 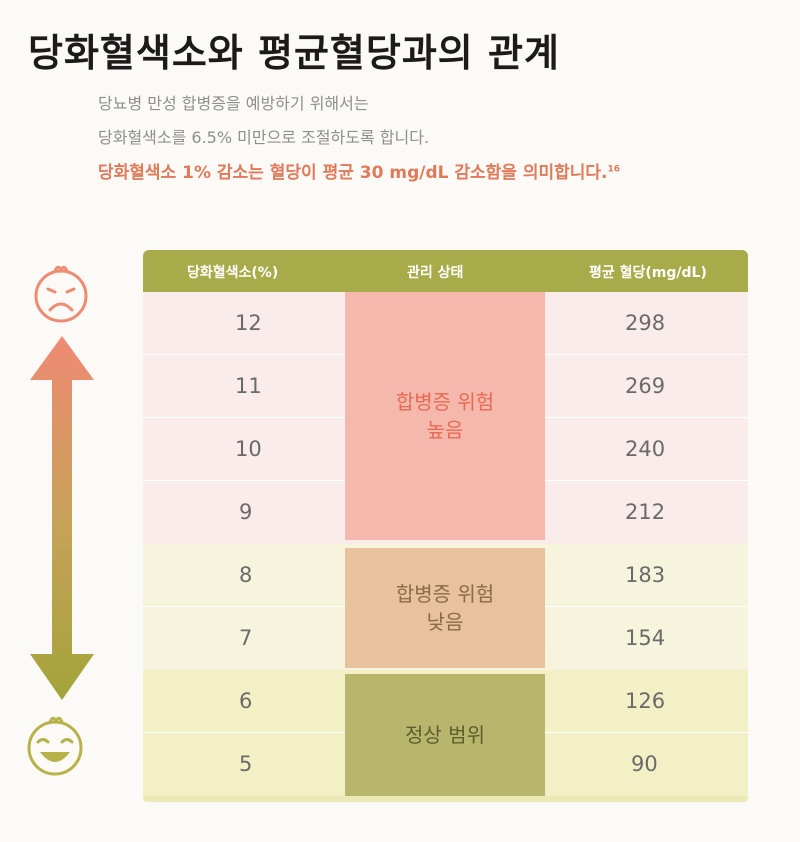 What do you see at coordinates (445, 449) in the screenshot?
I see `table-row: 10 240` at bounding box center [445, 449].